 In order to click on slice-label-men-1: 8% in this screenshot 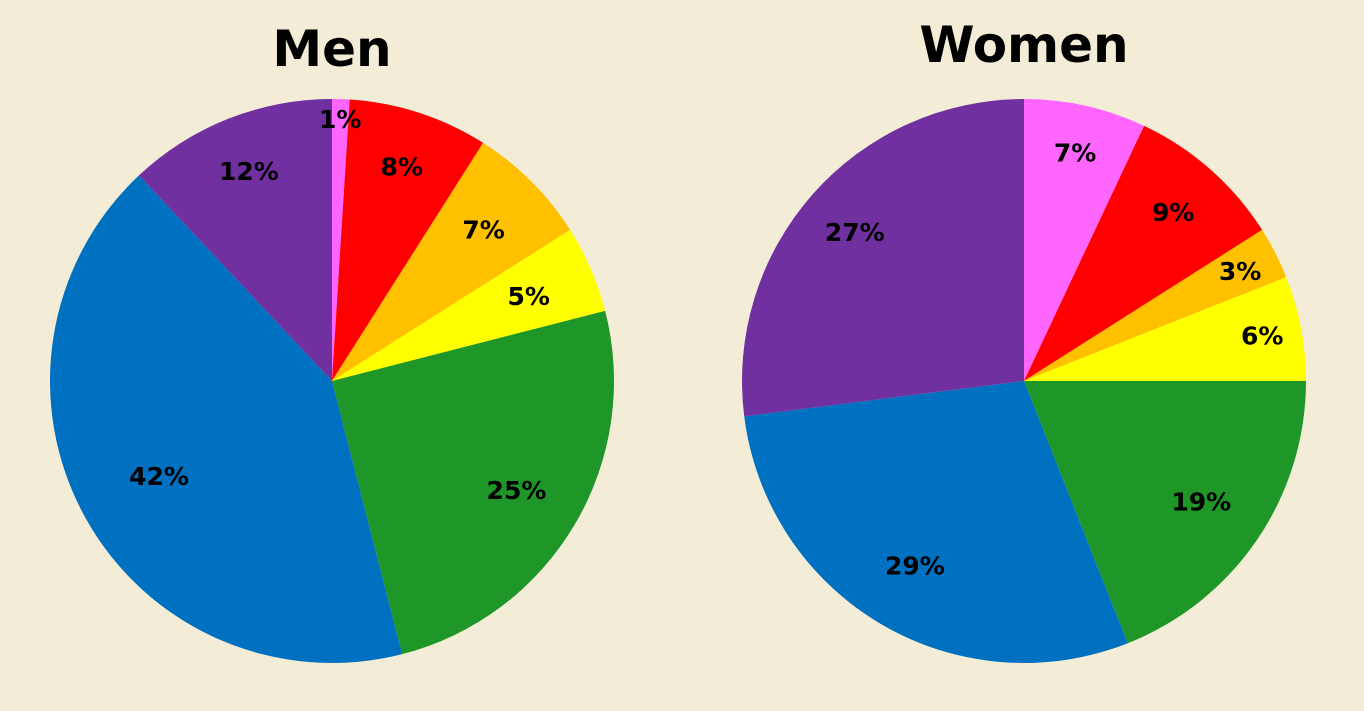, I will do `click(401, 166)`.